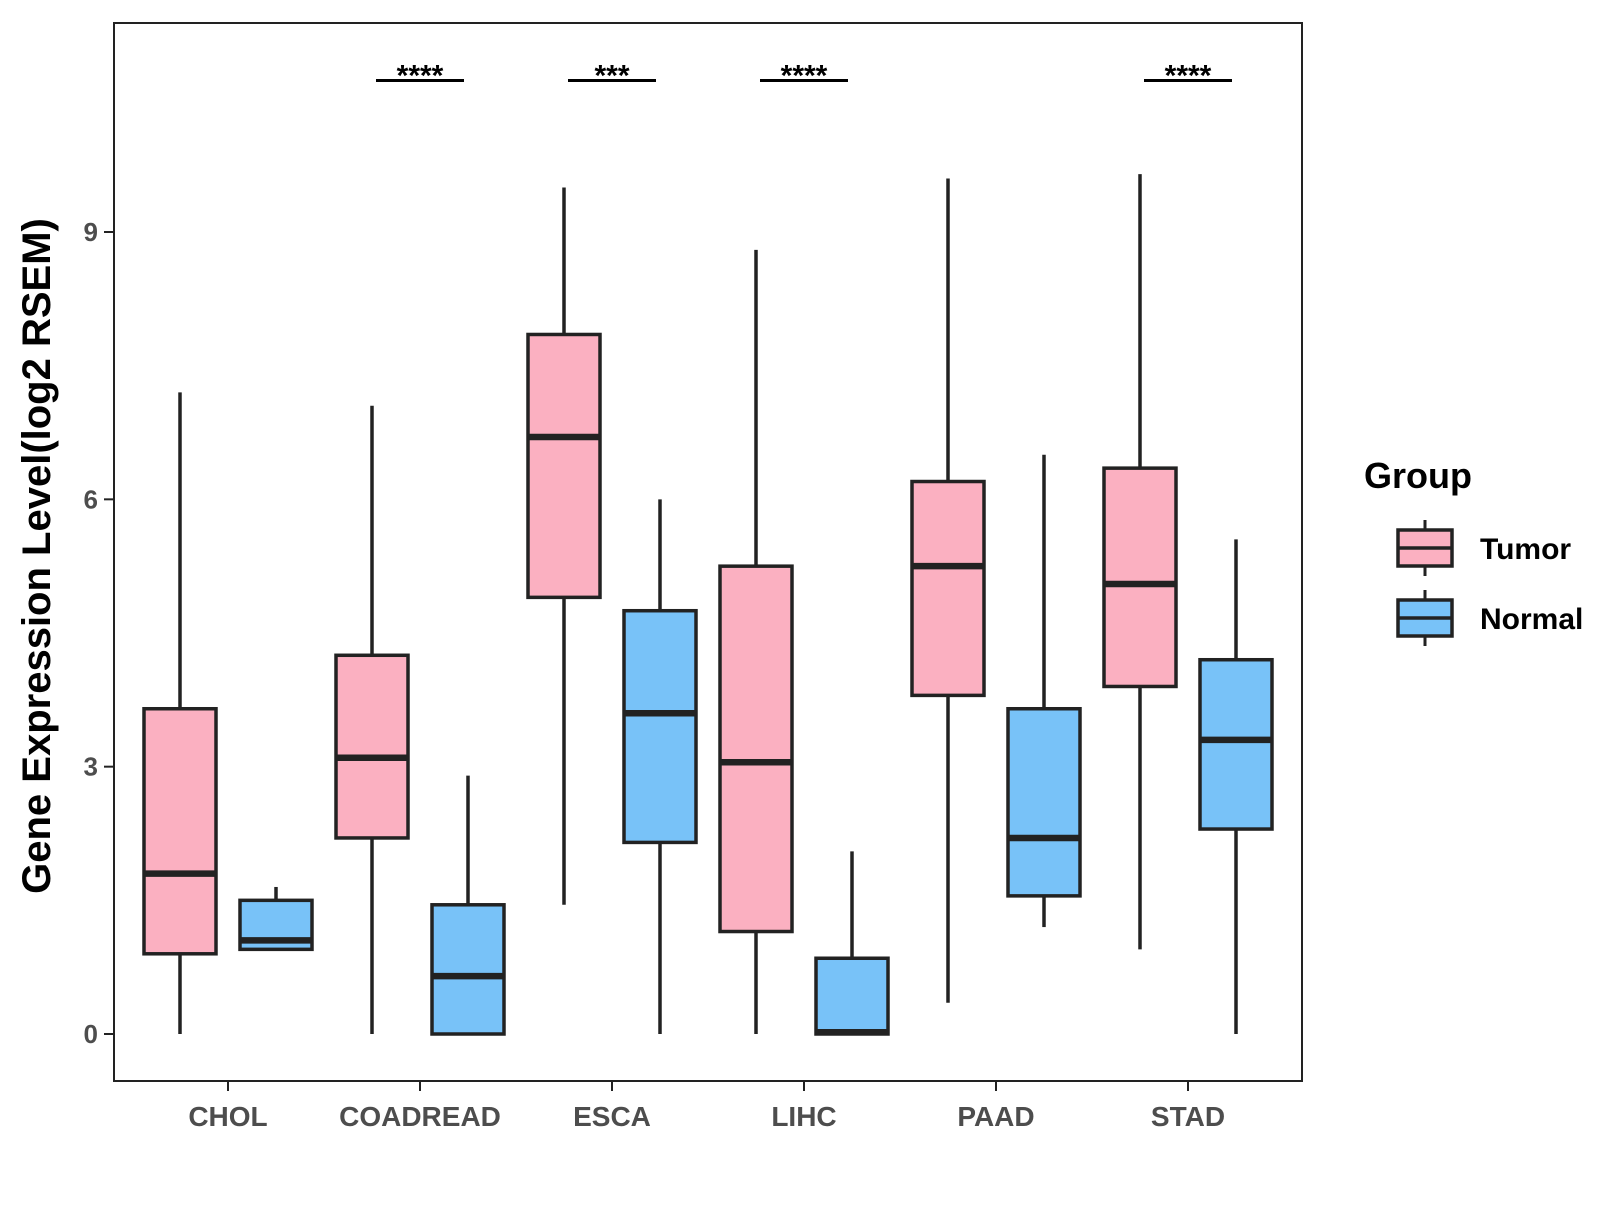 The height and width of the screenshot is (1205, 1600). I want to click on x-tick-label: COADREAD, so click(420, 1116).